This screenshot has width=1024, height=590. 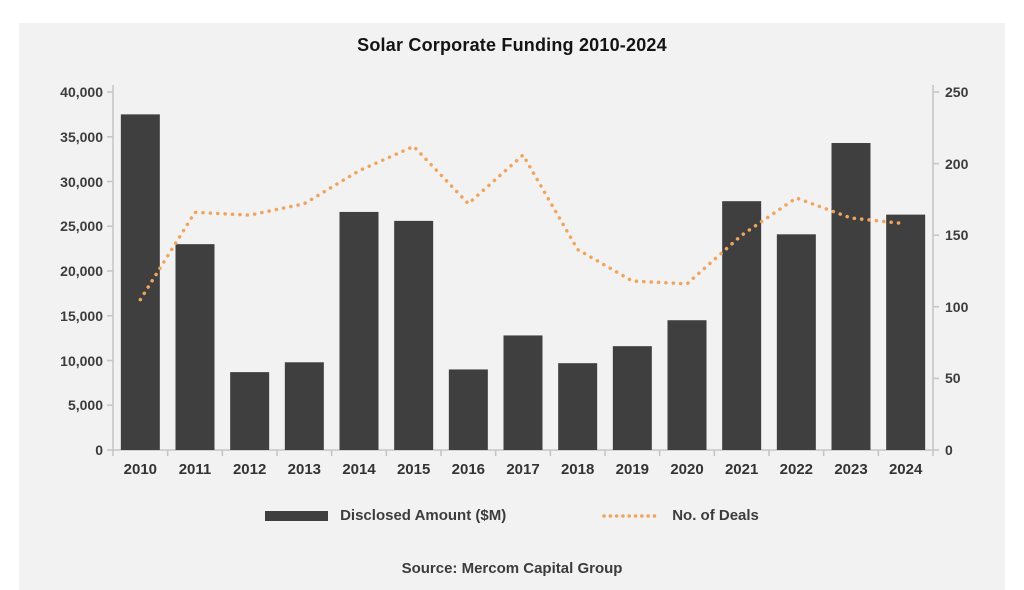 What do you see at coordinates (304, 469) in the screenshot?
I see `x-axis-label-2013: 2013` at bounding box center [304, 469].